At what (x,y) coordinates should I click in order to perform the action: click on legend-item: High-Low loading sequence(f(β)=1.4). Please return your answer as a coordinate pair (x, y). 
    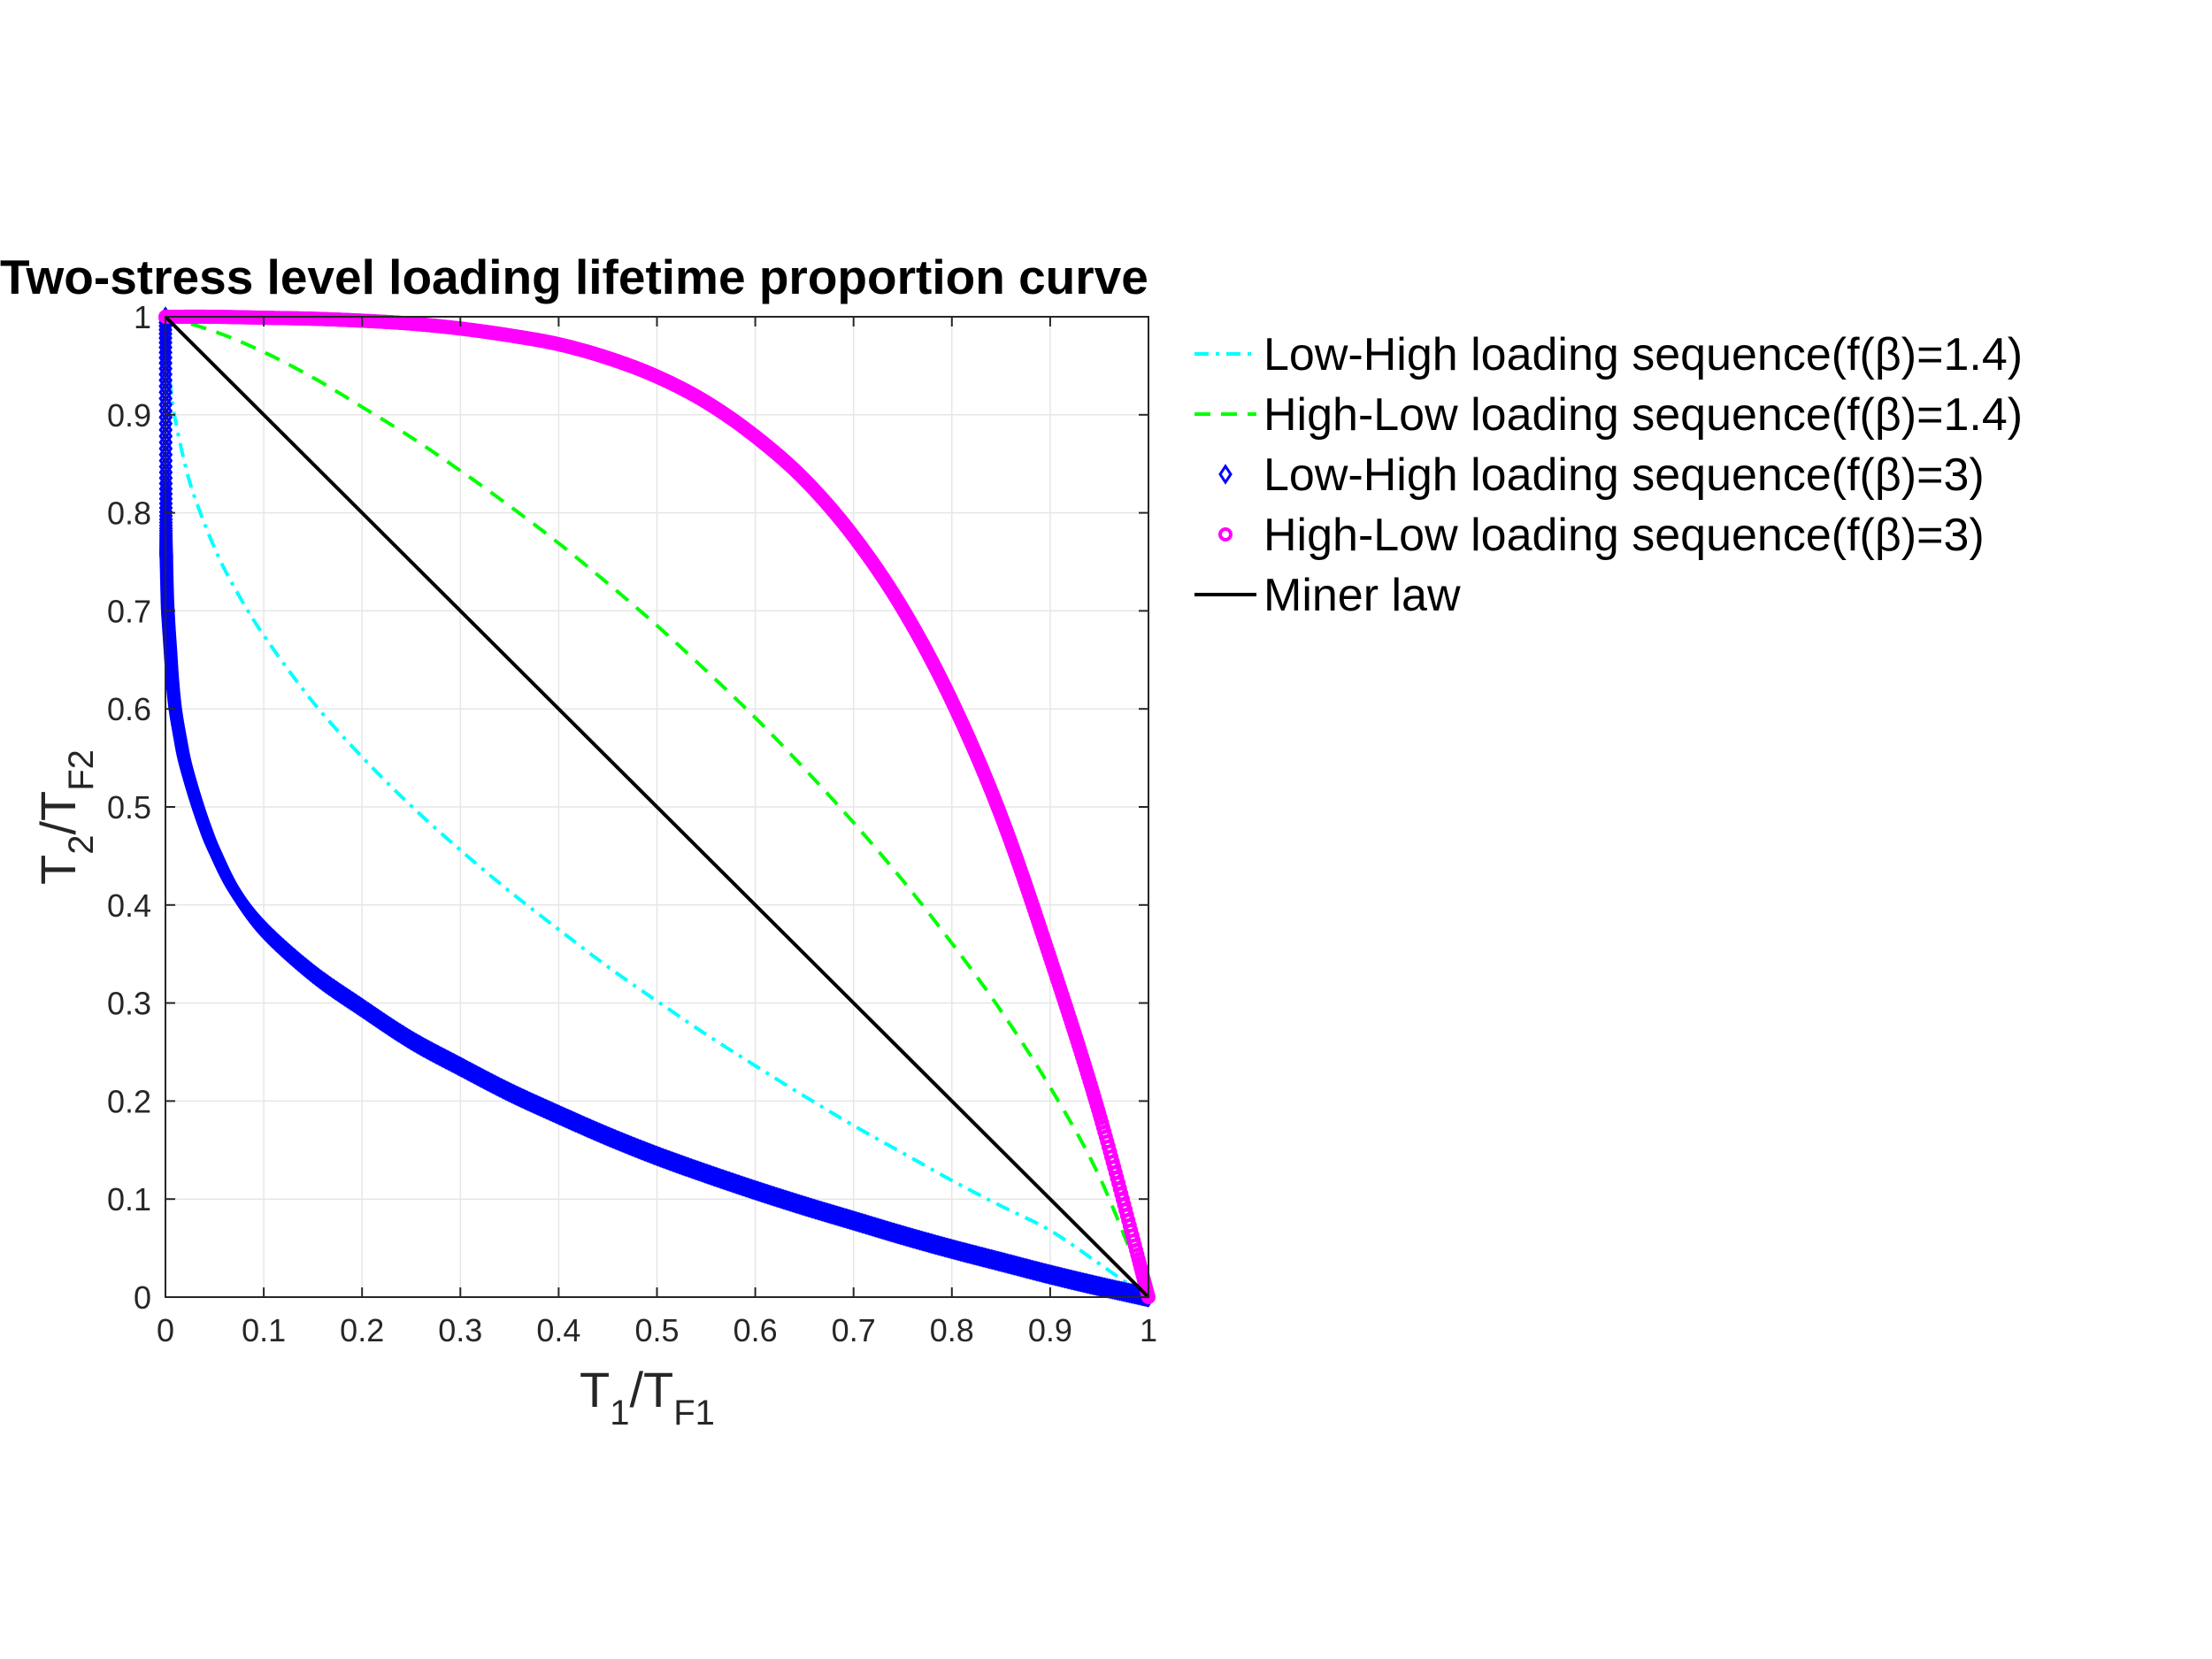
    Looking at the image, I should click on (1609, 415).